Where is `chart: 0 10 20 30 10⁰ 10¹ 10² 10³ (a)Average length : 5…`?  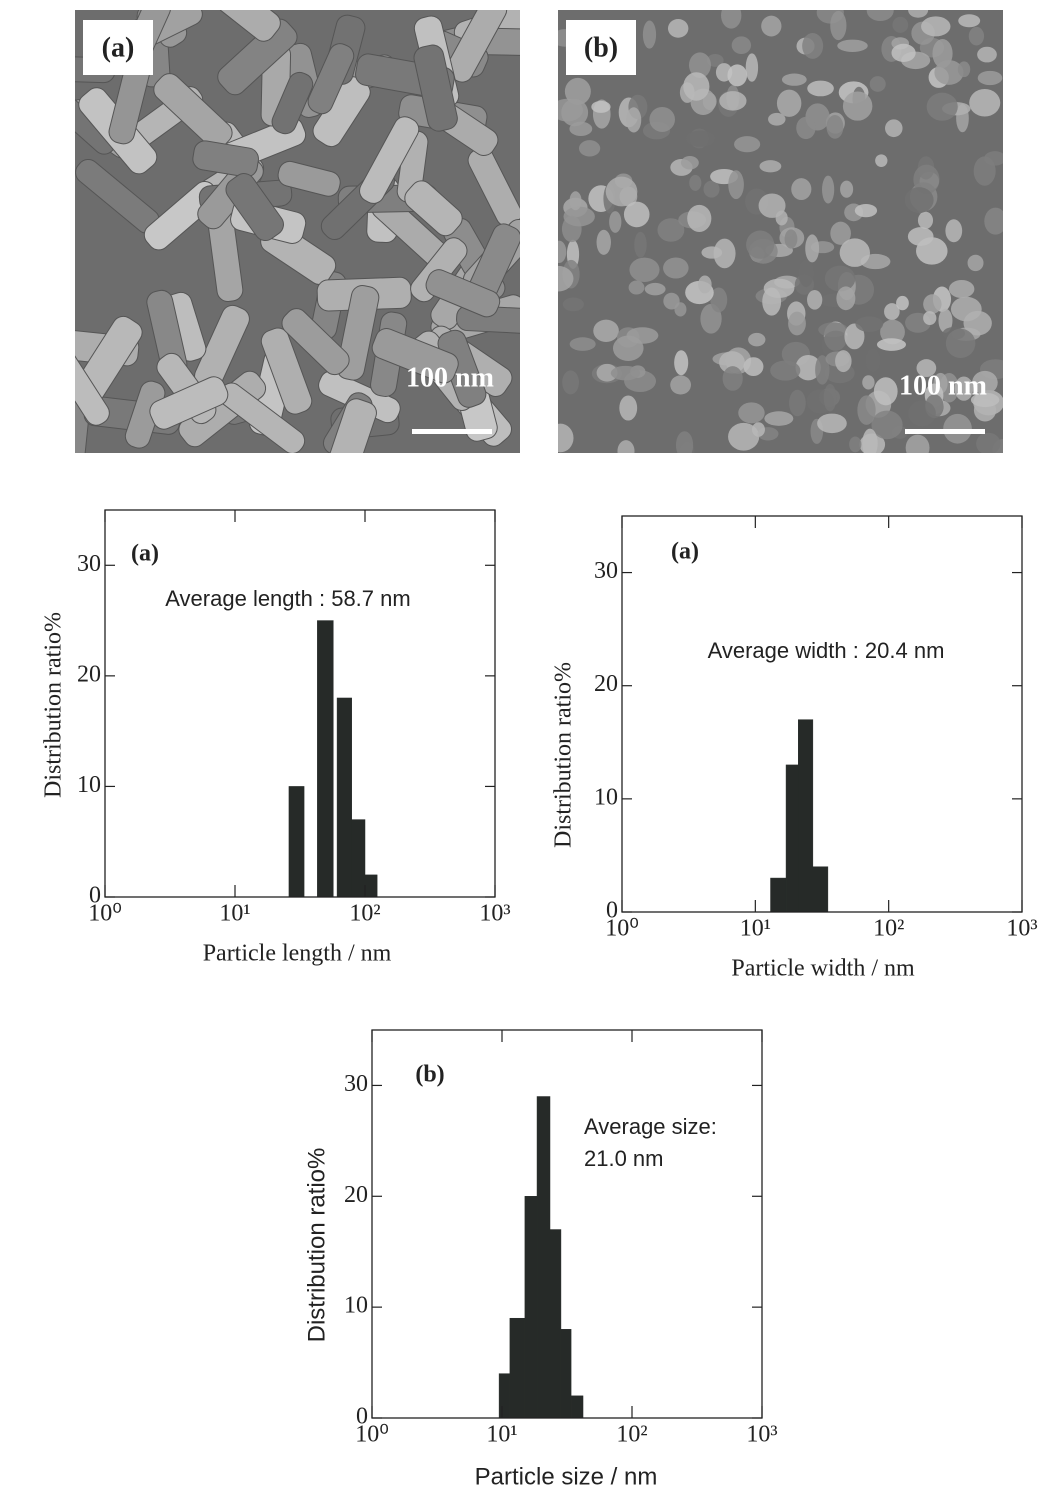 chart: 0 10 20 30 10⁰ 10¹ 10² 10³ (a)Average length : 5… is located at coordinates (276, 738).